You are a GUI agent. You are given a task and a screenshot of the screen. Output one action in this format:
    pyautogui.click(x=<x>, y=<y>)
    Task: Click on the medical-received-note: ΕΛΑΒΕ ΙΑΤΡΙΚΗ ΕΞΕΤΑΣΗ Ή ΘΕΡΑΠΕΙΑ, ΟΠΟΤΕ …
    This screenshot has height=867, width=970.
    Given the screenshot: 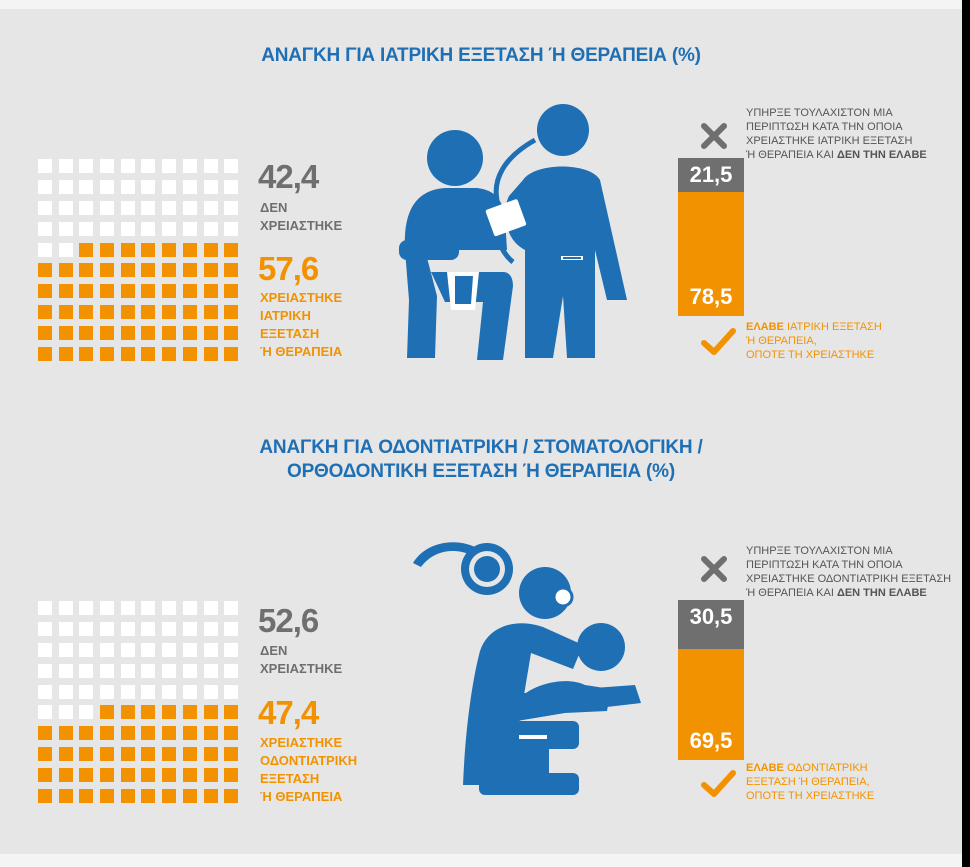 What is the action you would take?
    pyautogui.click(x=814, y=341)
    